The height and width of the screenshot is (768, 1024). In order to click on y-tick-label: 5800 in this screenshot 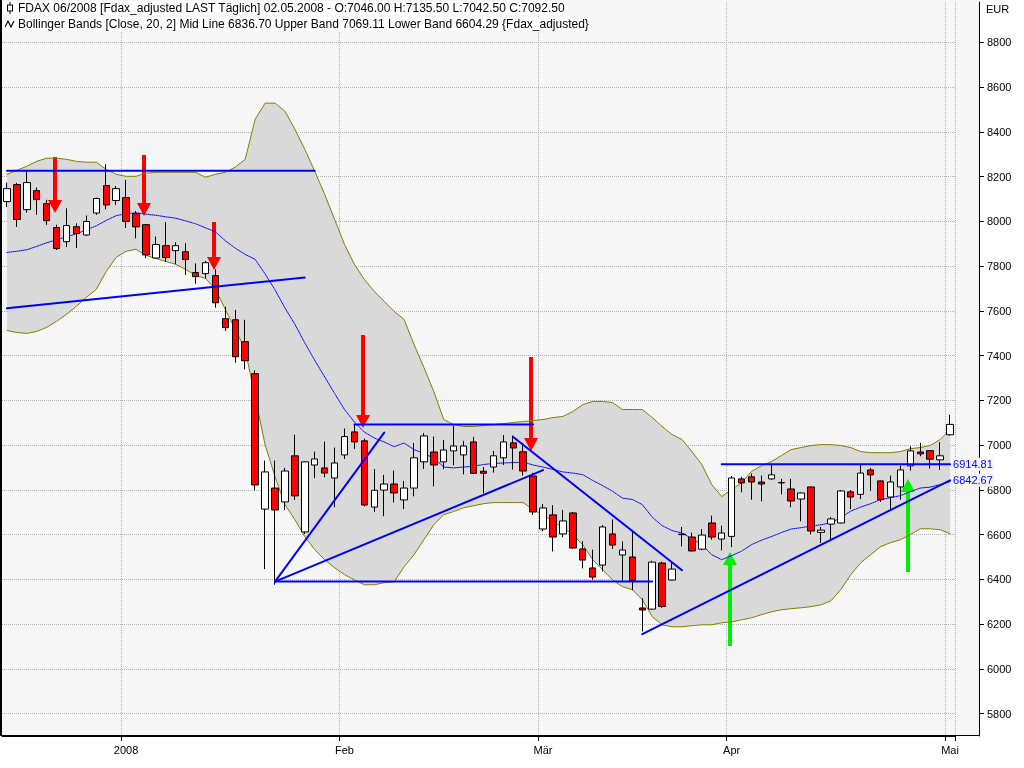, I will do `click(999, 713)`.